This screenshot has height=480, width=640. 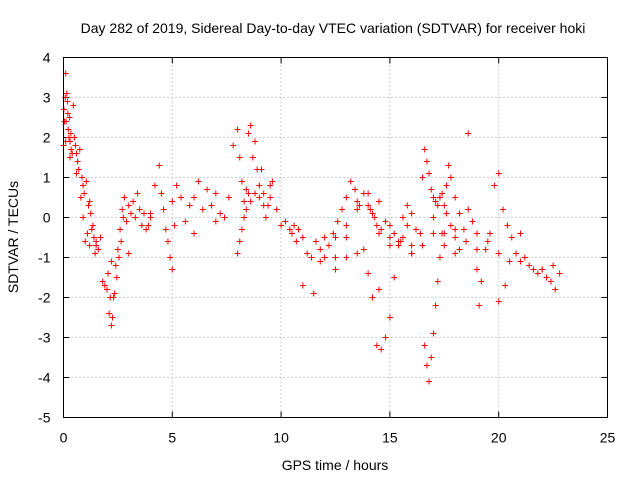 I want to click on x-tick-label: 5, so click(x=172, y=438).